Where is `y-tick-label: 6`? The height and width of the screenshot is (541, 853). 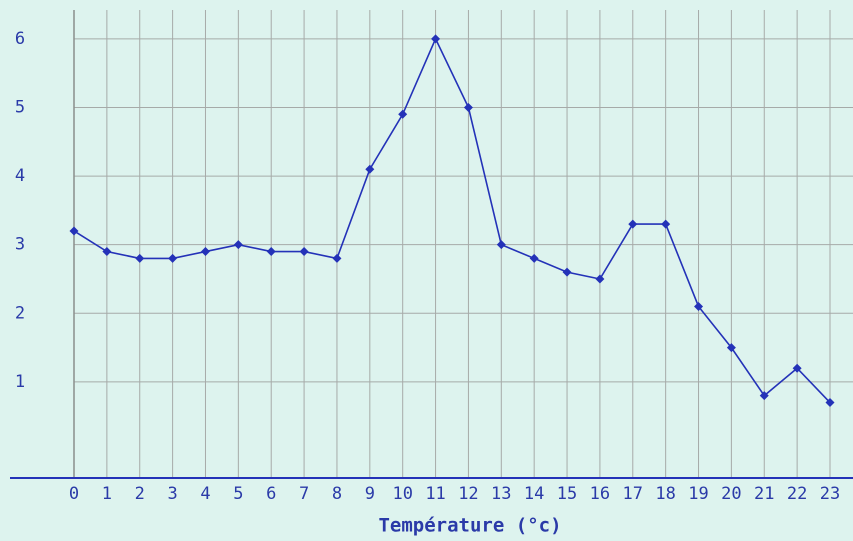 y-tick-label: 6 is located at coordinates (20, 39).